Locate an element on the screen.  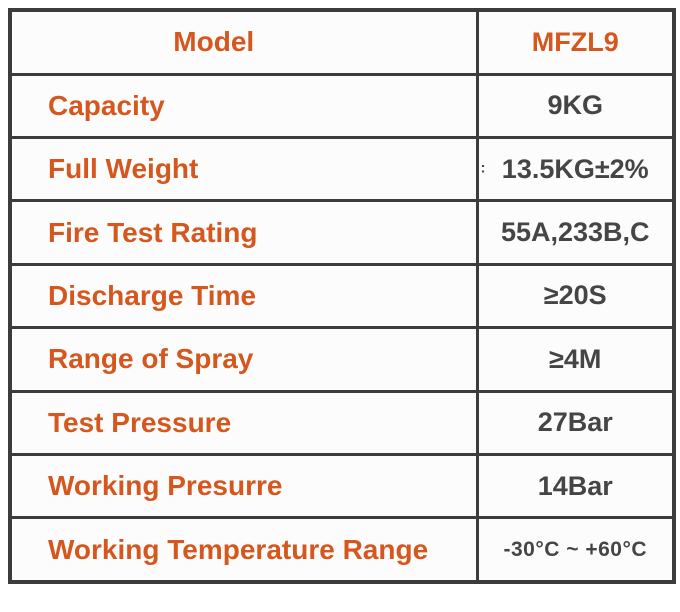
table-row-working-temperature-range: Working Temperature Range -30°C ~ +60°C is located at coordinates (342, 550).